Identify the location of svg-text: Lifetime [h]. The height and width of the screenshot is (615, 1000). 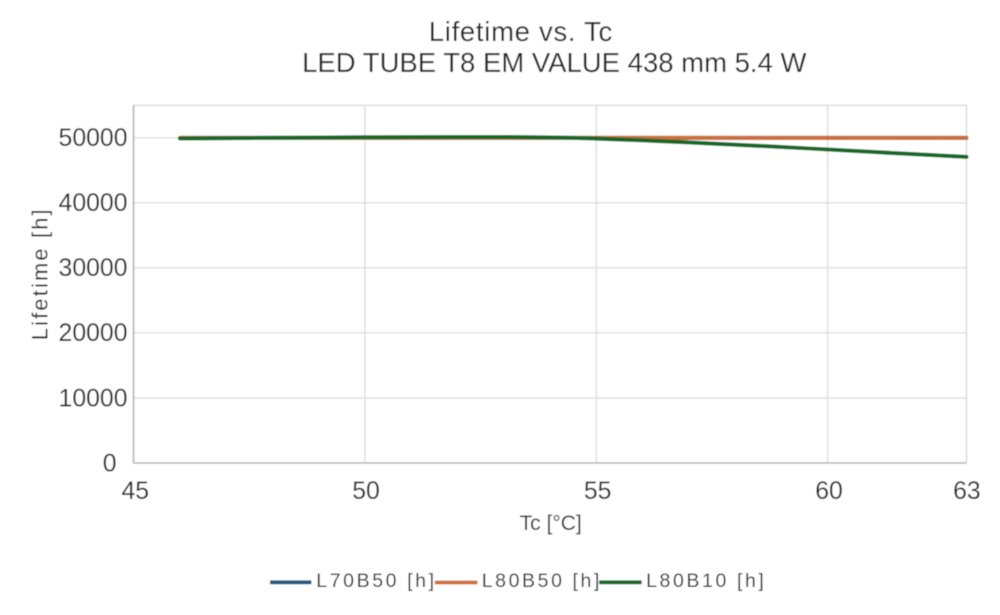
(40, 273).